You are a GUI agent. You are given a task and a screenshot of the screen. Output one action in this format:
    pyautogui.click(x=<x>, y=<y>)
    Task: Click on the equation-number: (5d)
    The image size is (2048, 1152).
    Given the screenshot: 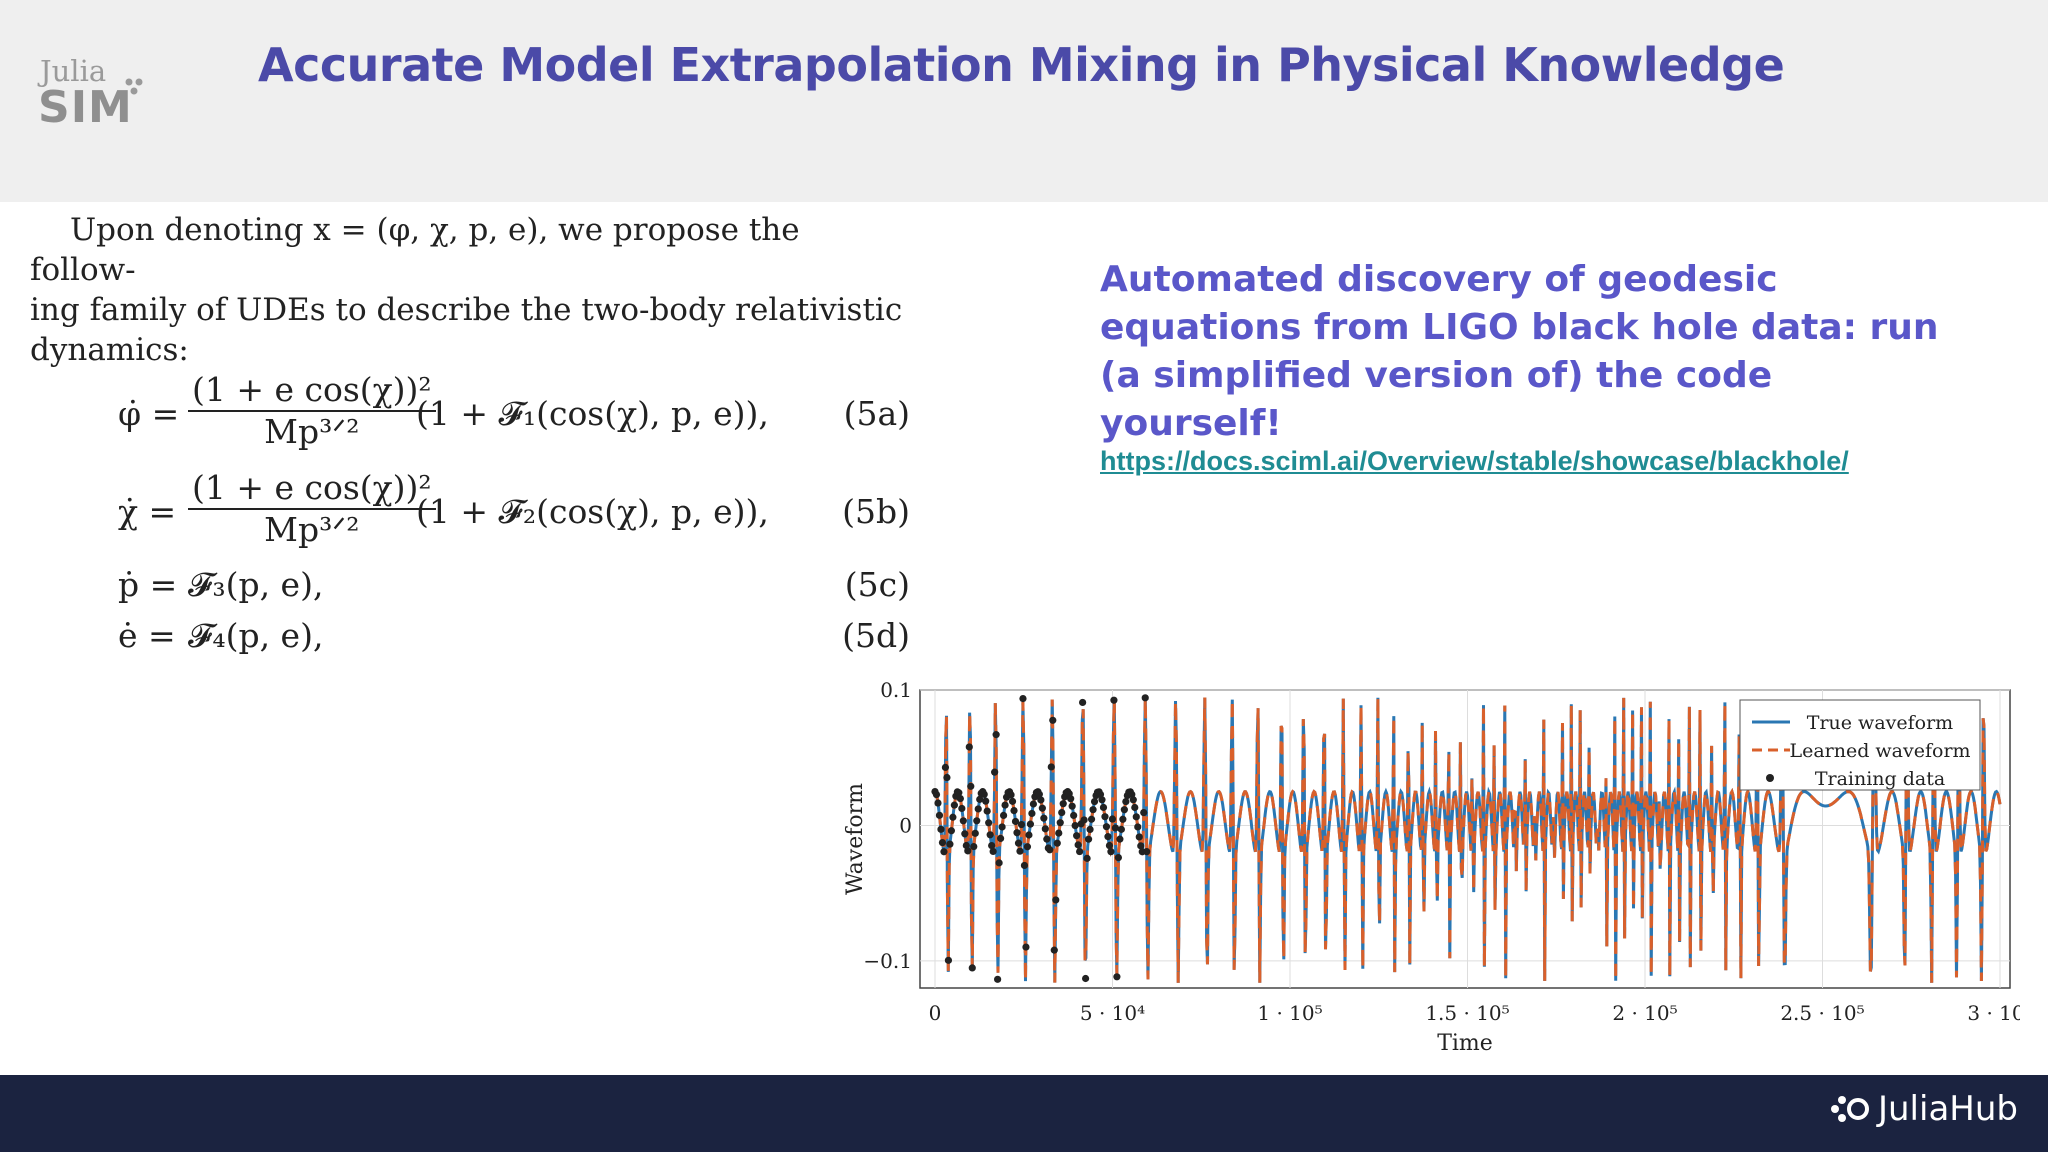 What is the action you would take?
    pyautogui.click(x=876, y=635)
    